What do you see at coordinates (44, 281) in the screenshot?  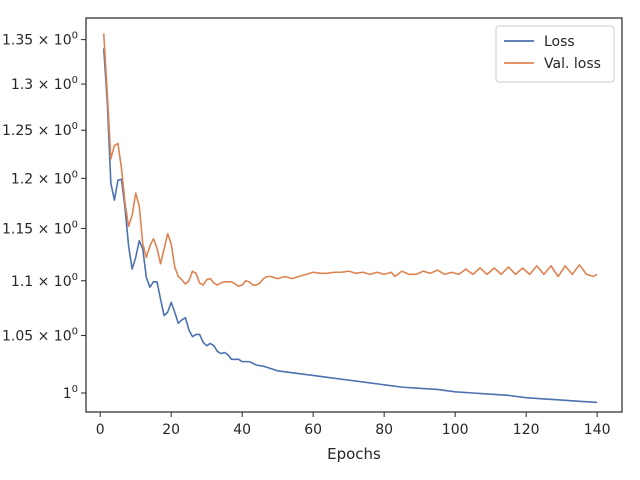 I see `y-tick-label: 1.1 × 100` at bounding box center [44, 281].